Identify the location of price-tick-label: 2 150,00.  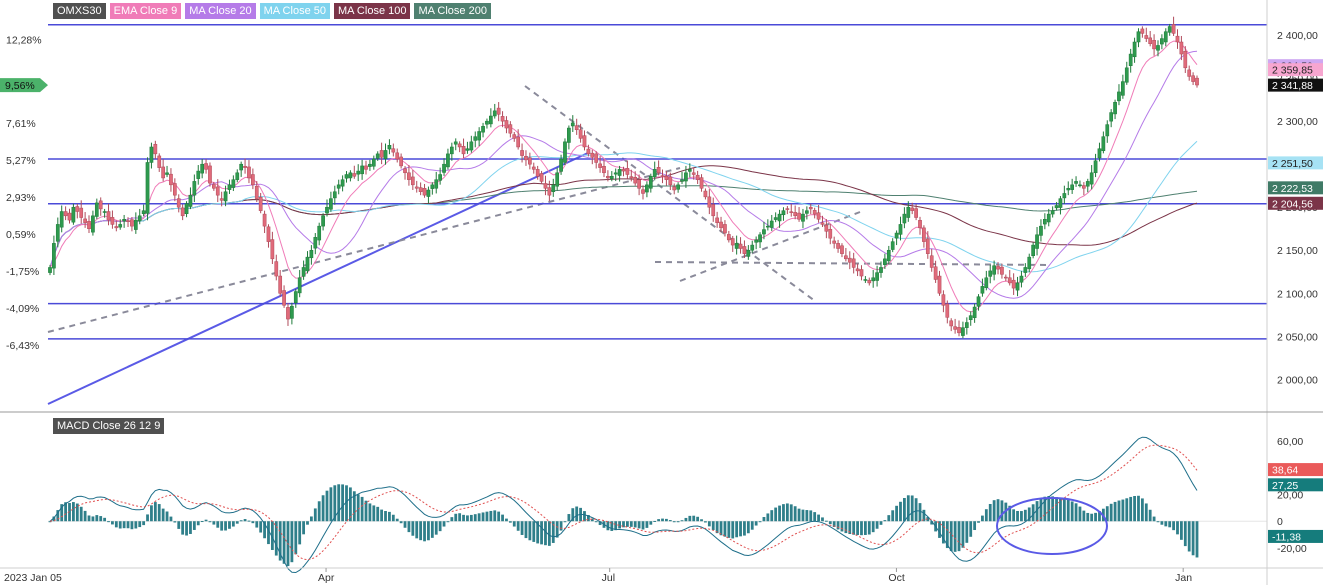
(1297, 251).